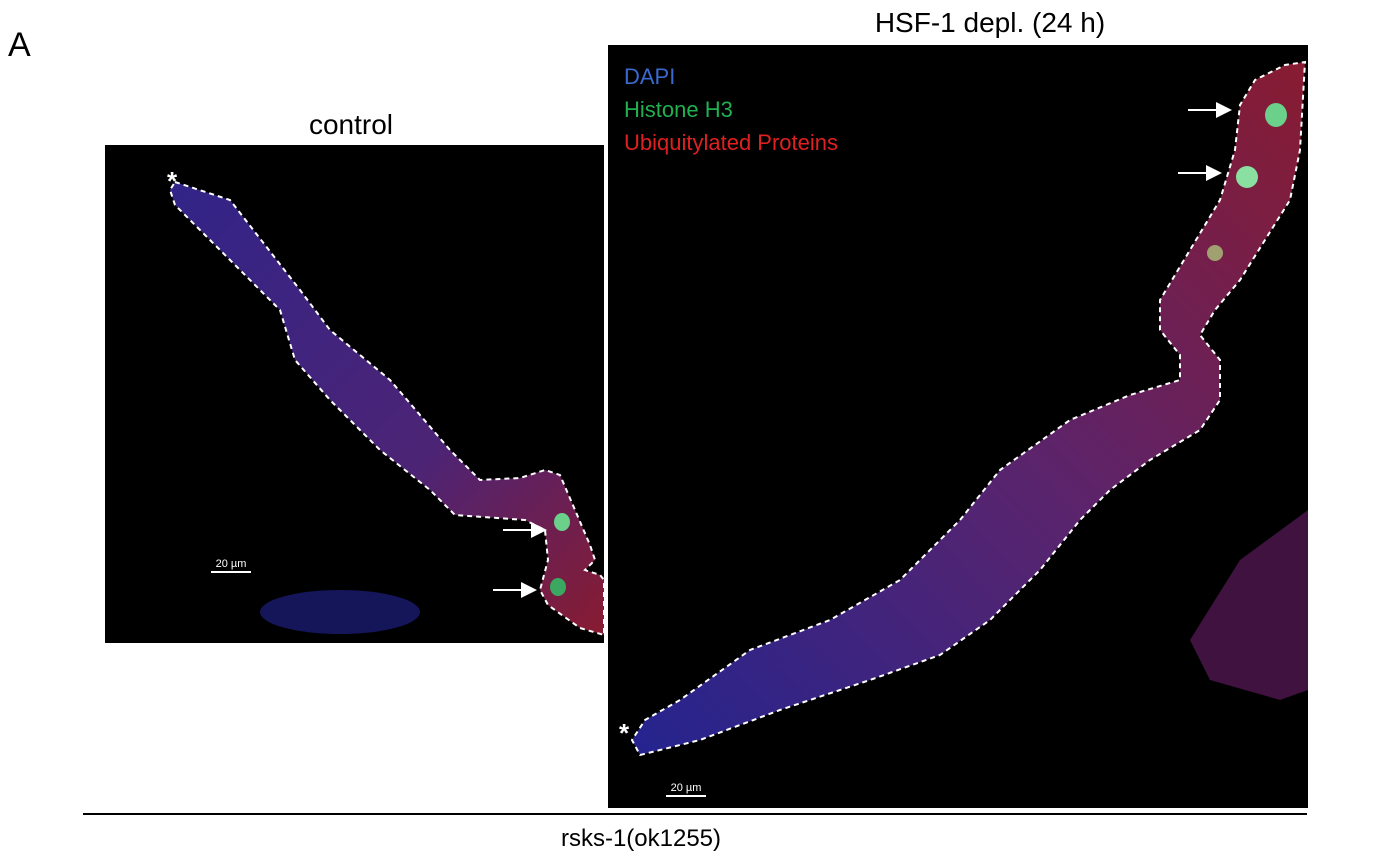 This screenshot has width=1387, height=855. What do you see at coordinates (19, 45) in the screenshot?
I see `panel-label: A` at bounding box center [19, 45].